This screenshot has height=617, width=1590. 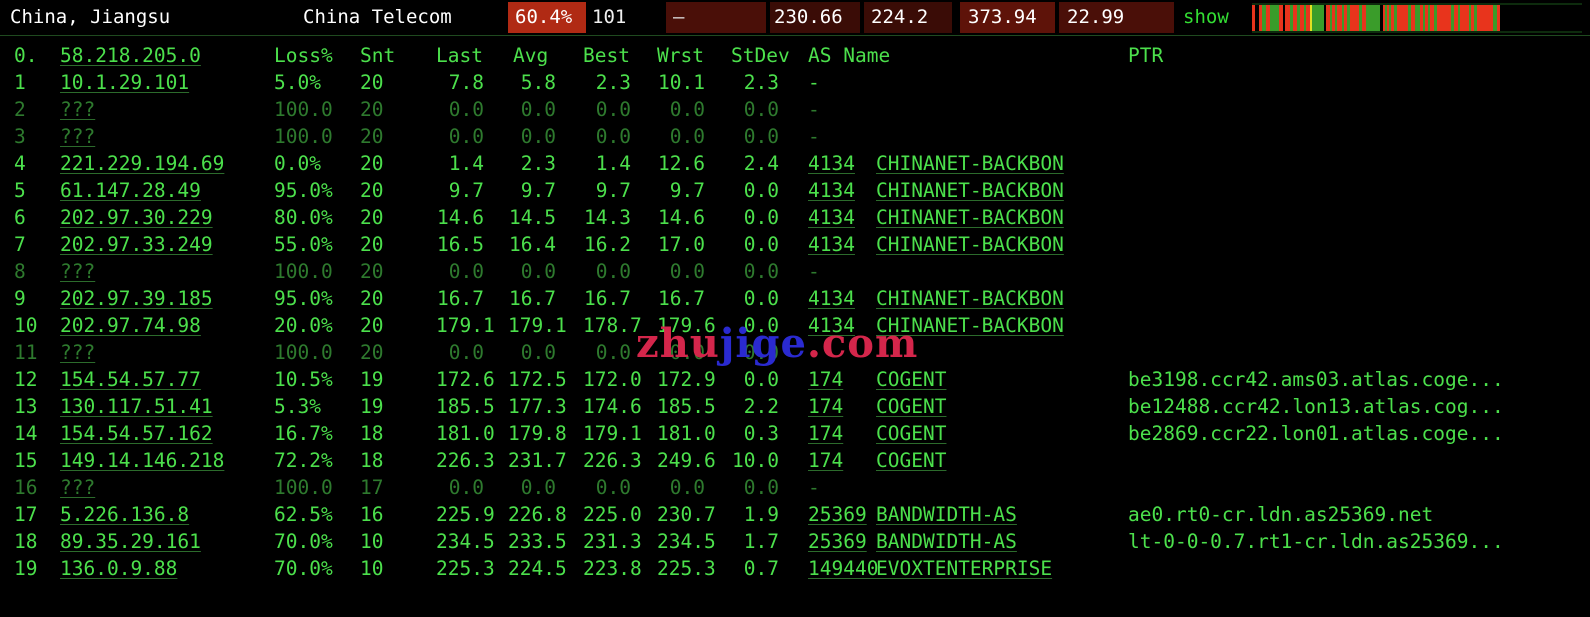 I want to click on cell-host: 154.54.57.162, so click(x=136, y=433).